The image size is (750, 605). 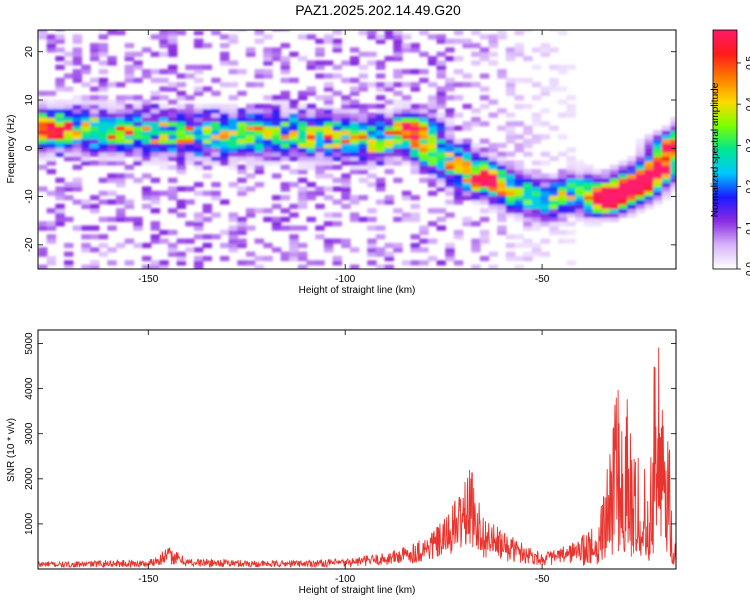 What do you see at coordinates (345, 279) in the screenshot?
I see `x-tick-label: -100` at bounding box center [345, 279].